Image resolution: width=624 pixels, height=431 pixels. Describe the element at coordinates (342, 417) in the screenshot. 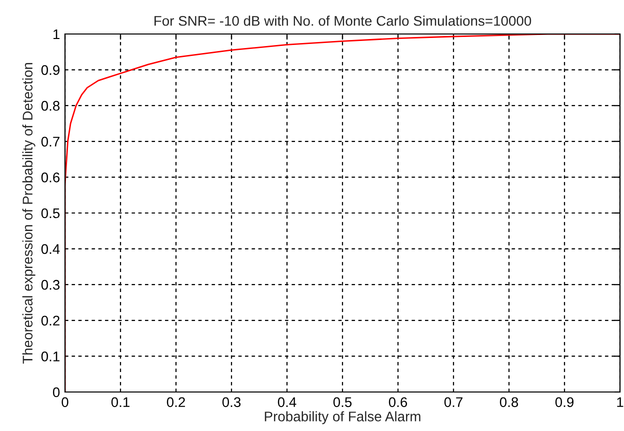

I see `x-axis-title: Probability of False Alarm` at that location.